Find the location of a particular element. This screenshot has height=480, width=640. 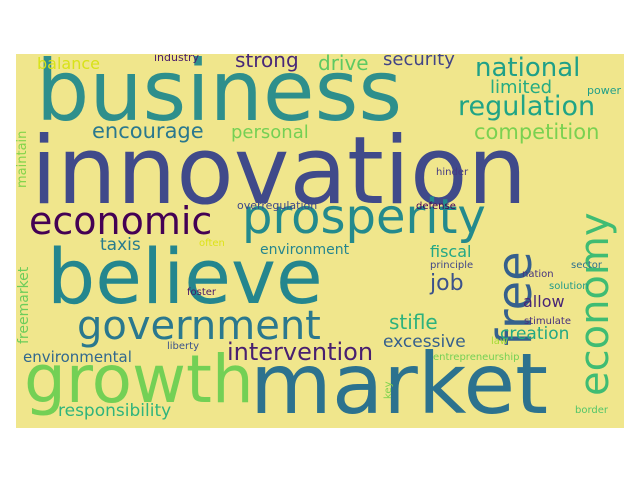

word-regulation: regulation is located at coordinates (527, 106).